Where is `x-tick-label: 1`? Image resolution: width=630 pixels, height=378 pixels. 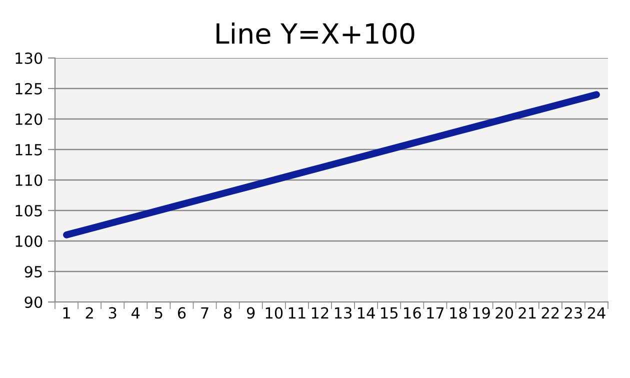
x-tick-label: 1 is located at coordinates (66, 312).